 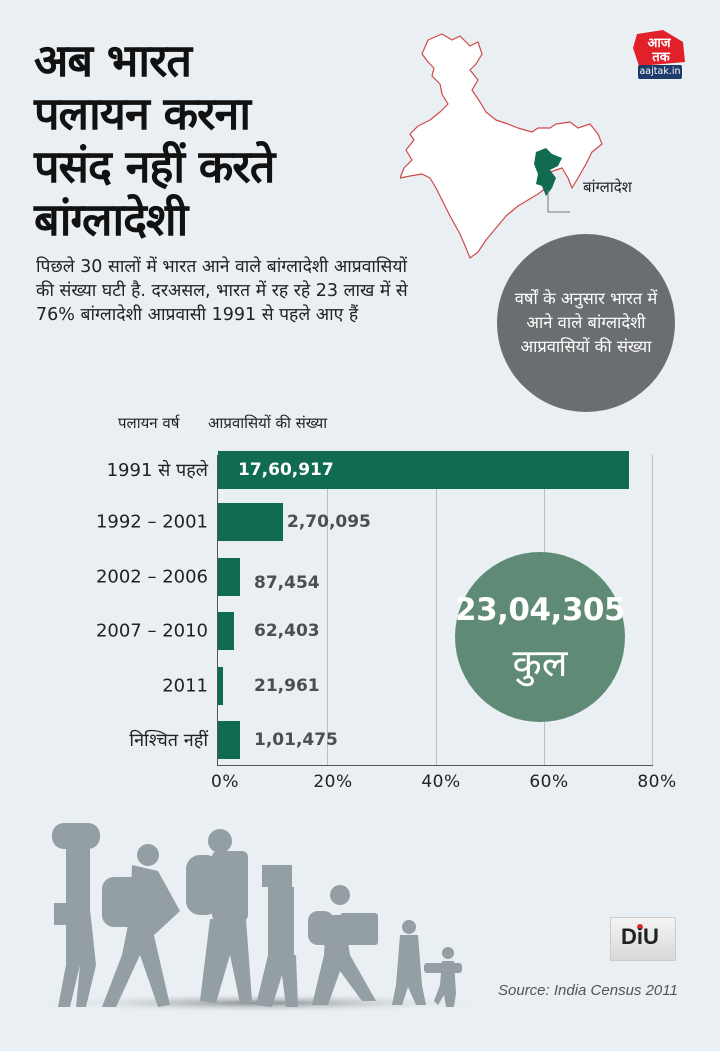 I want to click on bar-value: 62,403, so click(x=287, y=631).